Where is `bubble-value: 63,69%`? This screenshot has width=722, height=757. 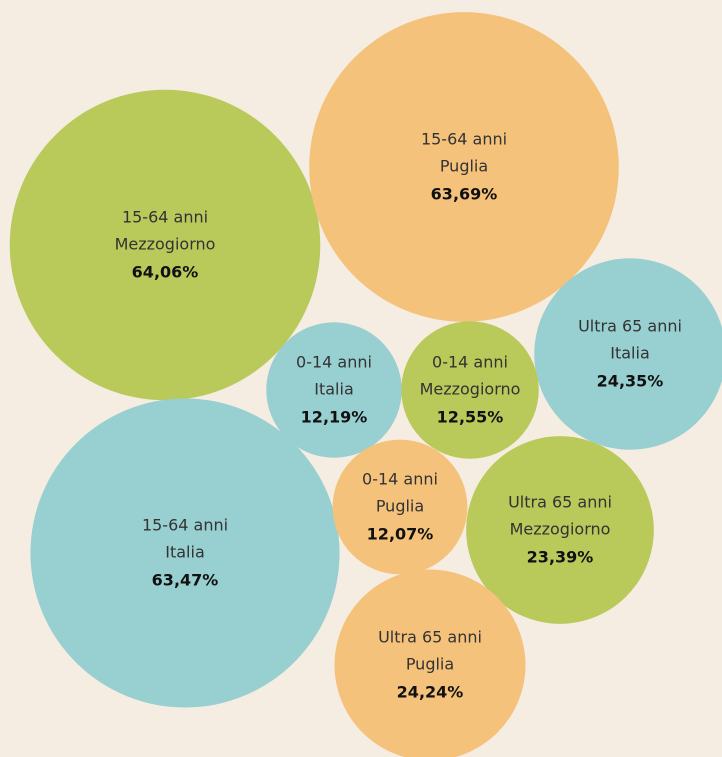
bubble-value: 63,69% is located at coordinates (464, 194).